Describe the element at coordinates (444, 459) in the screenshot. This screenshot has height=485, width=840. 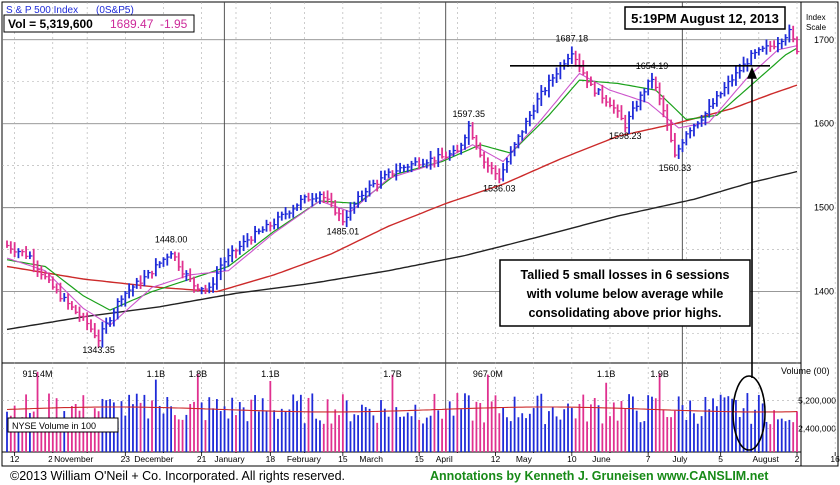
I see `month-label: April` at that location.